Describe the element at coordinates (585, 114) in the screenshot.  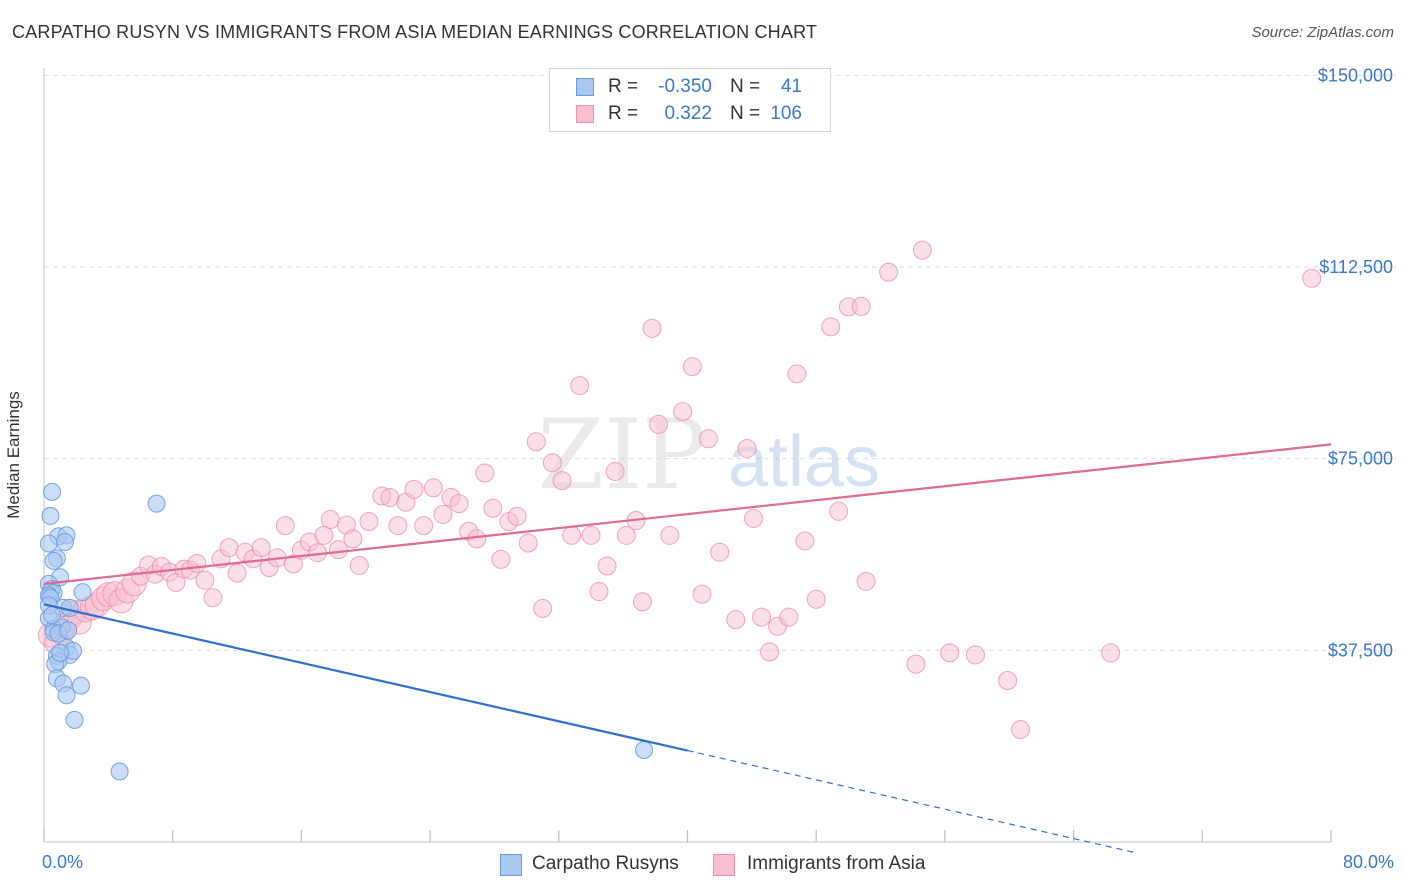
I see `legend-swatch-pink` at that location.